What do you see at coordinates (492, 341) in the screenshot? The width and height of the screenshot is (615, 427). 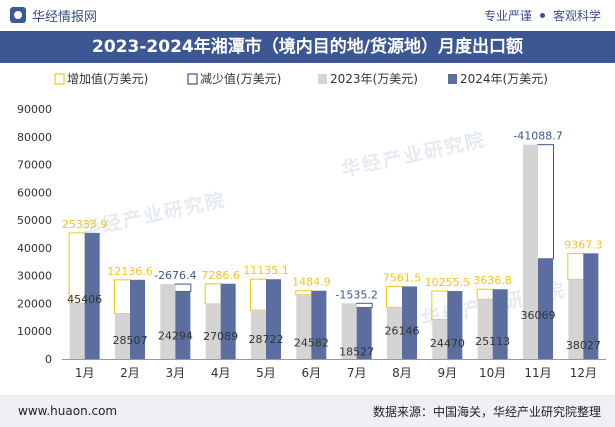 I see `bar-2024-value-label: 25113` at bounding box center [492, 341].